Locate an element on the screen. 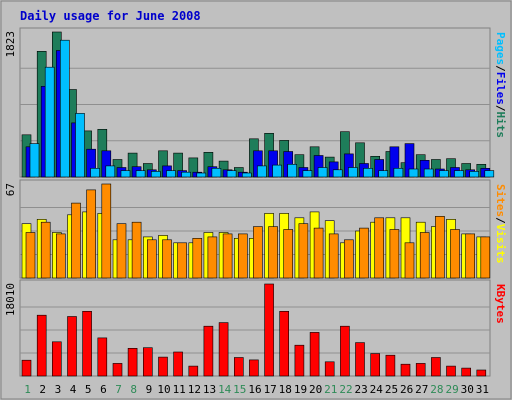 This screenshot has width=512, height=405. x-tick-label-day-5: 5 is located at coordinates (88, 389).